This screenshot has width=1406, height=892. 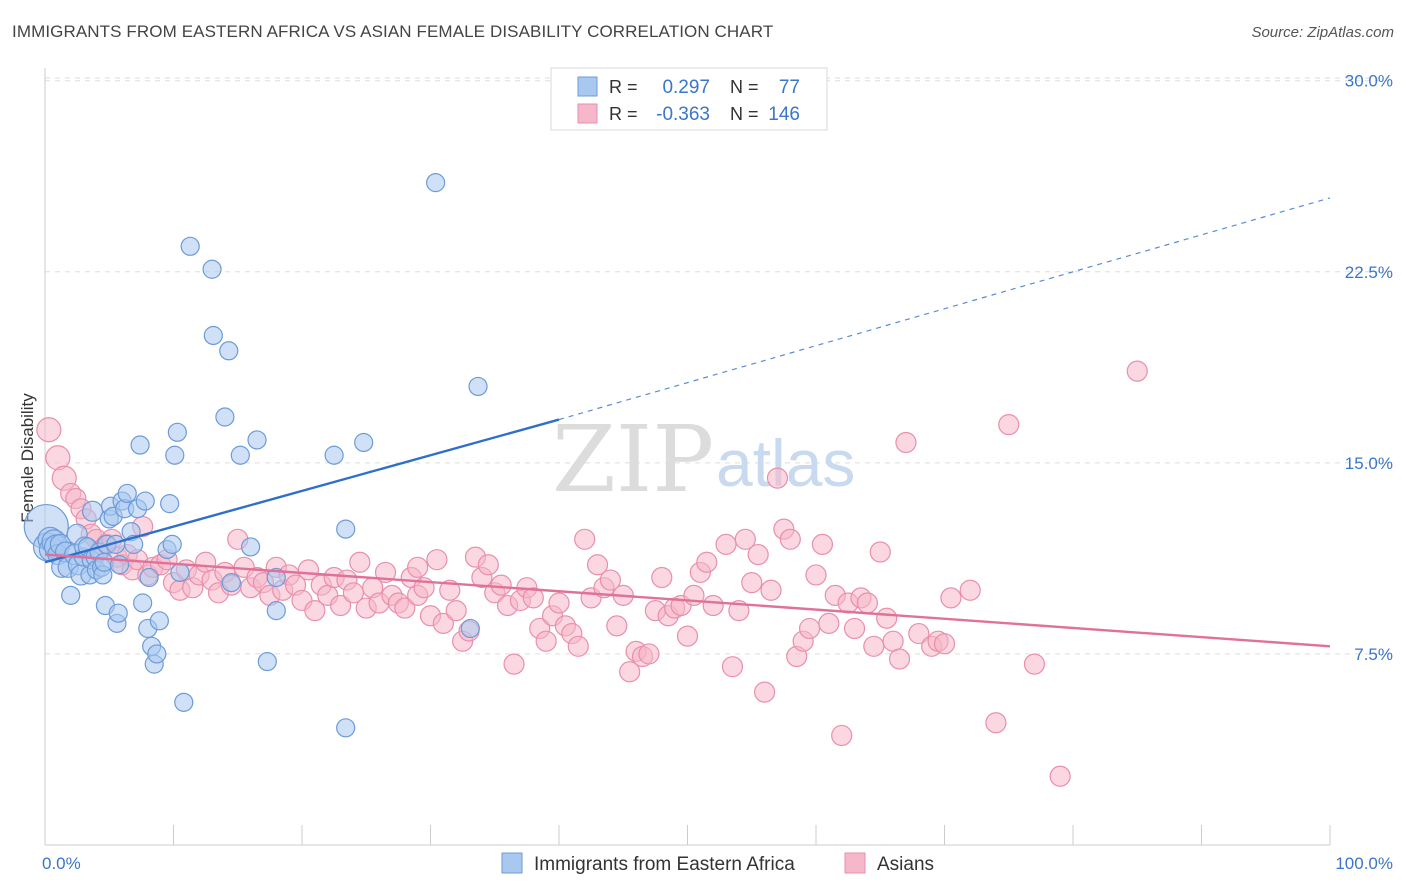 I want to click on y-axis-label: Female Disability, so click(x=27, y=458).